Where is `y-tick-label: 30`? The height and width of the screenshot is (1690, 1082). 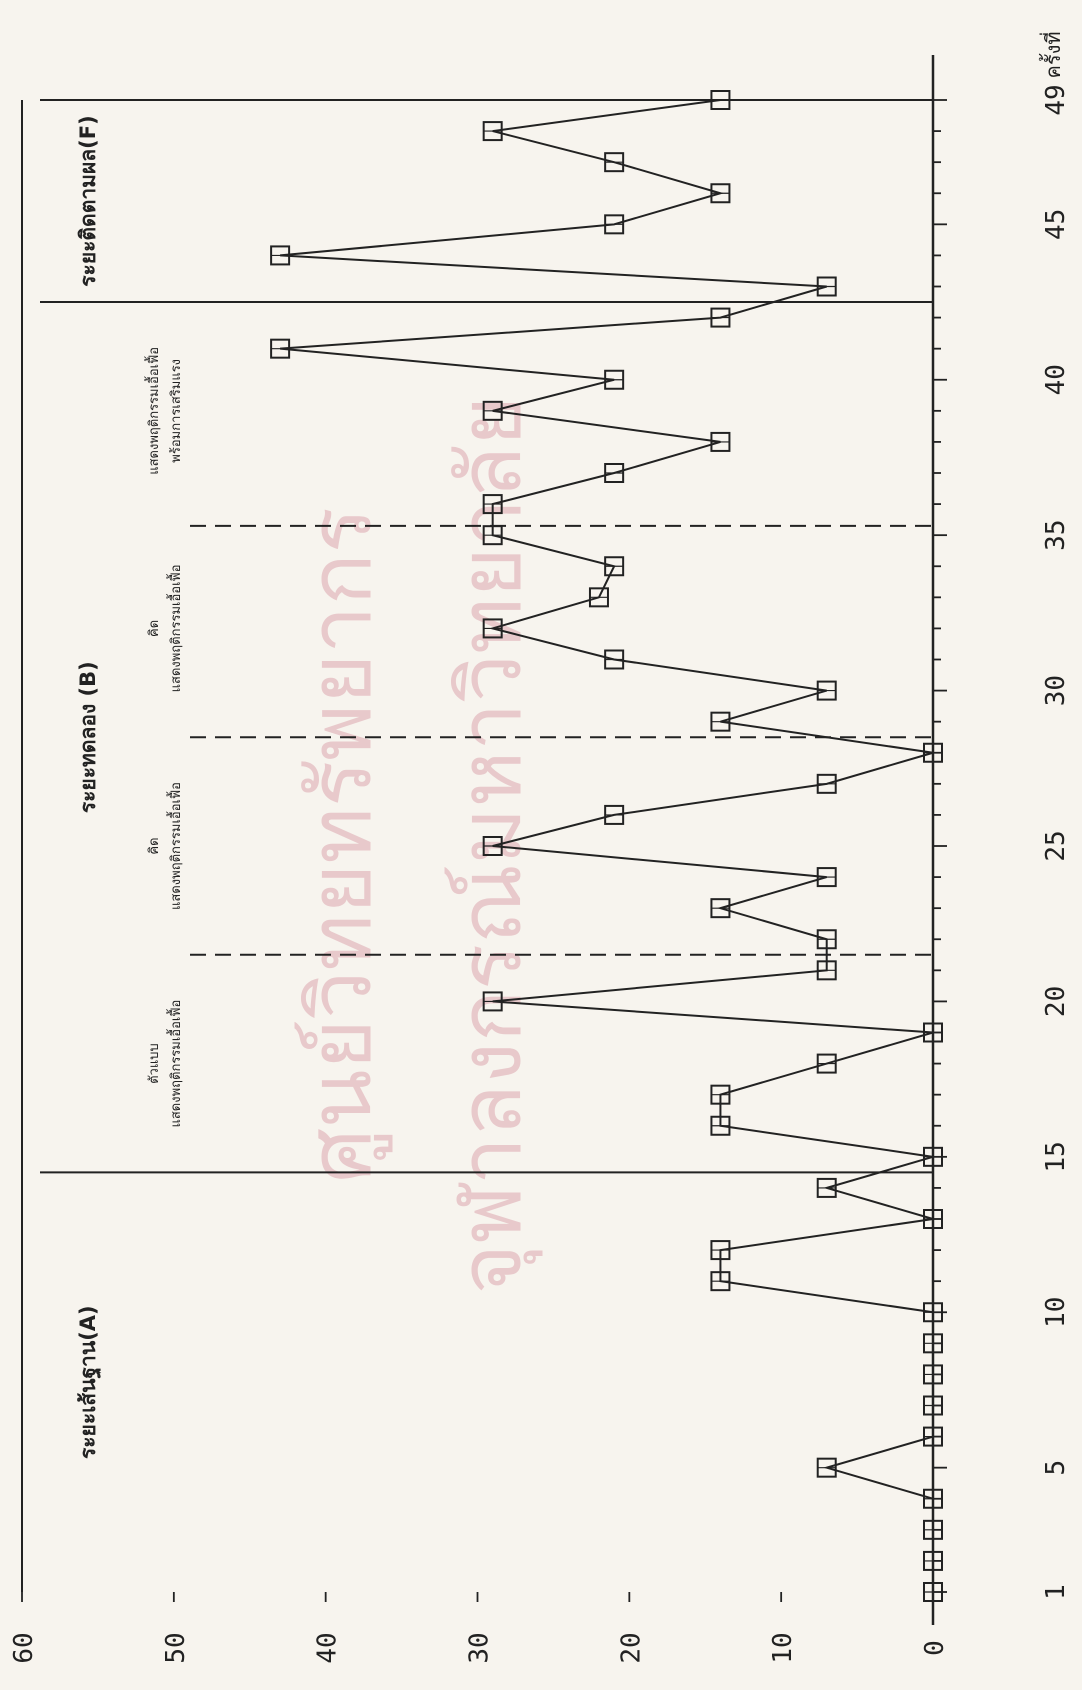
y-tick-label: 30 is located at coordinates (480, 1647).